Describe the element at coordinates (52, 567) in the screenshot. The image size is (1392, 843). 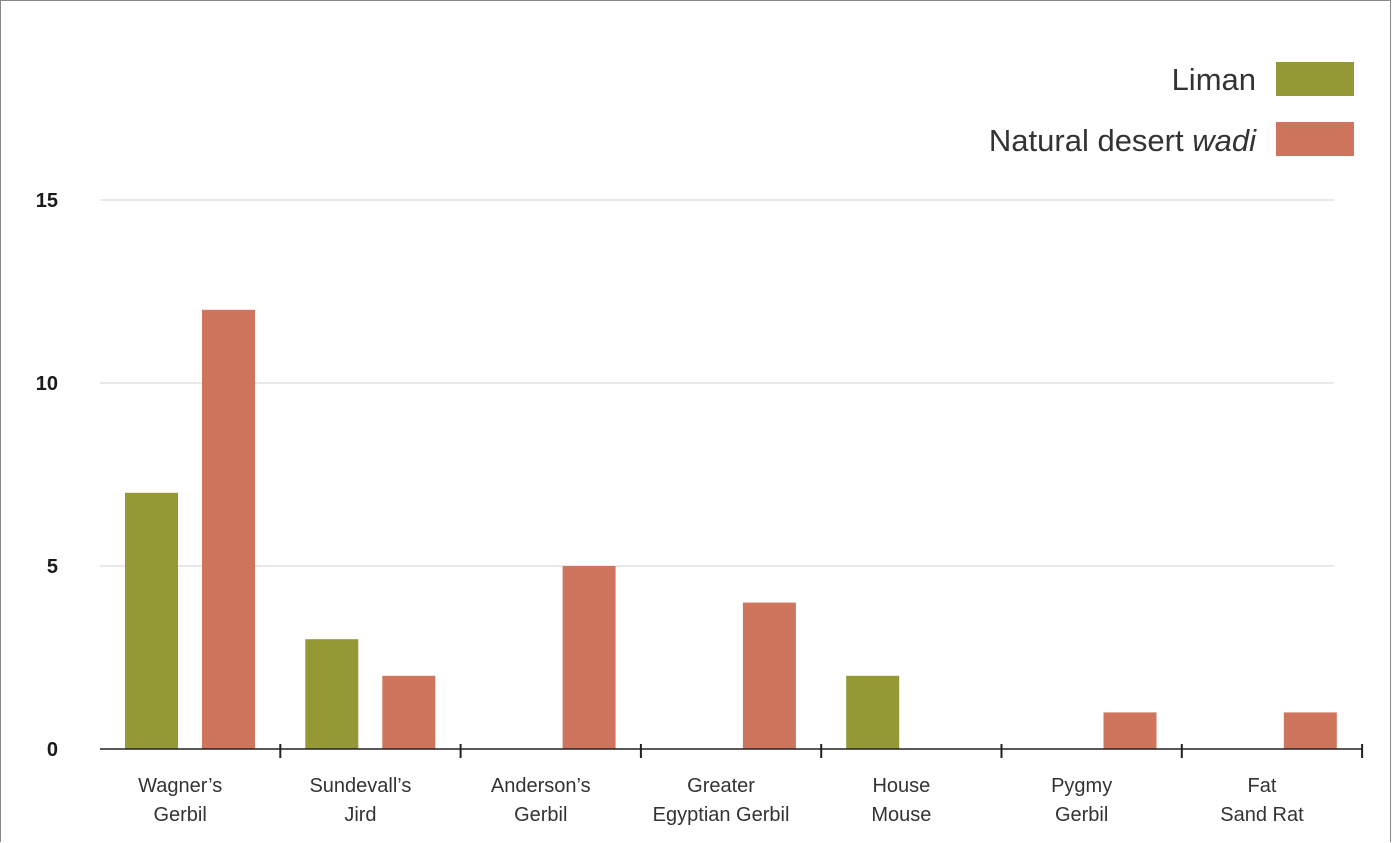
I see `y-tick-label-5: 5` at that location.